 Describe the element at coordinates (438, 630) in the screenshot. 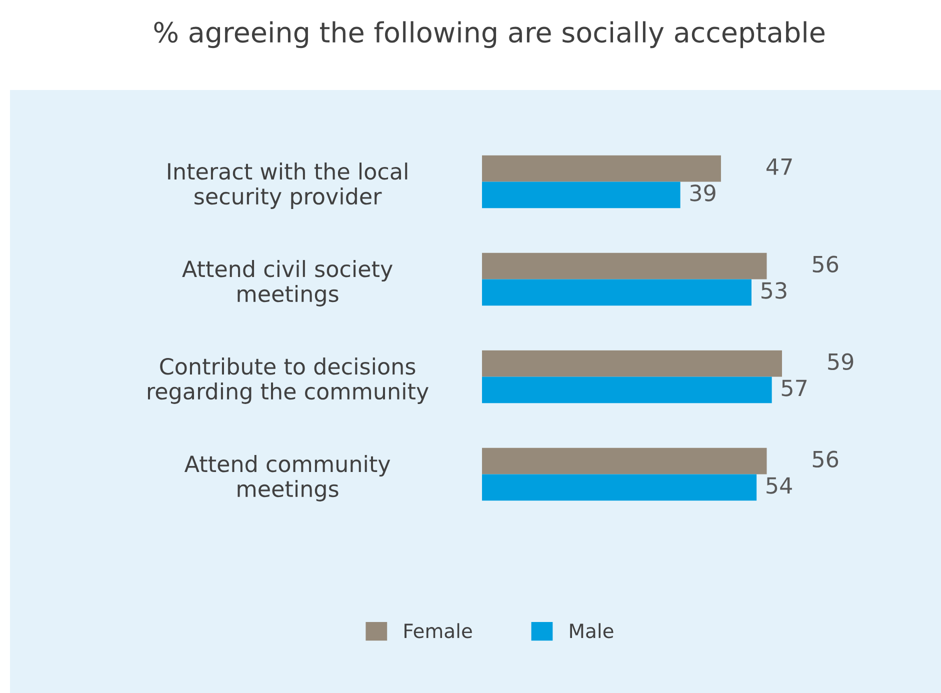

I see `legend-label: Female` at that location.